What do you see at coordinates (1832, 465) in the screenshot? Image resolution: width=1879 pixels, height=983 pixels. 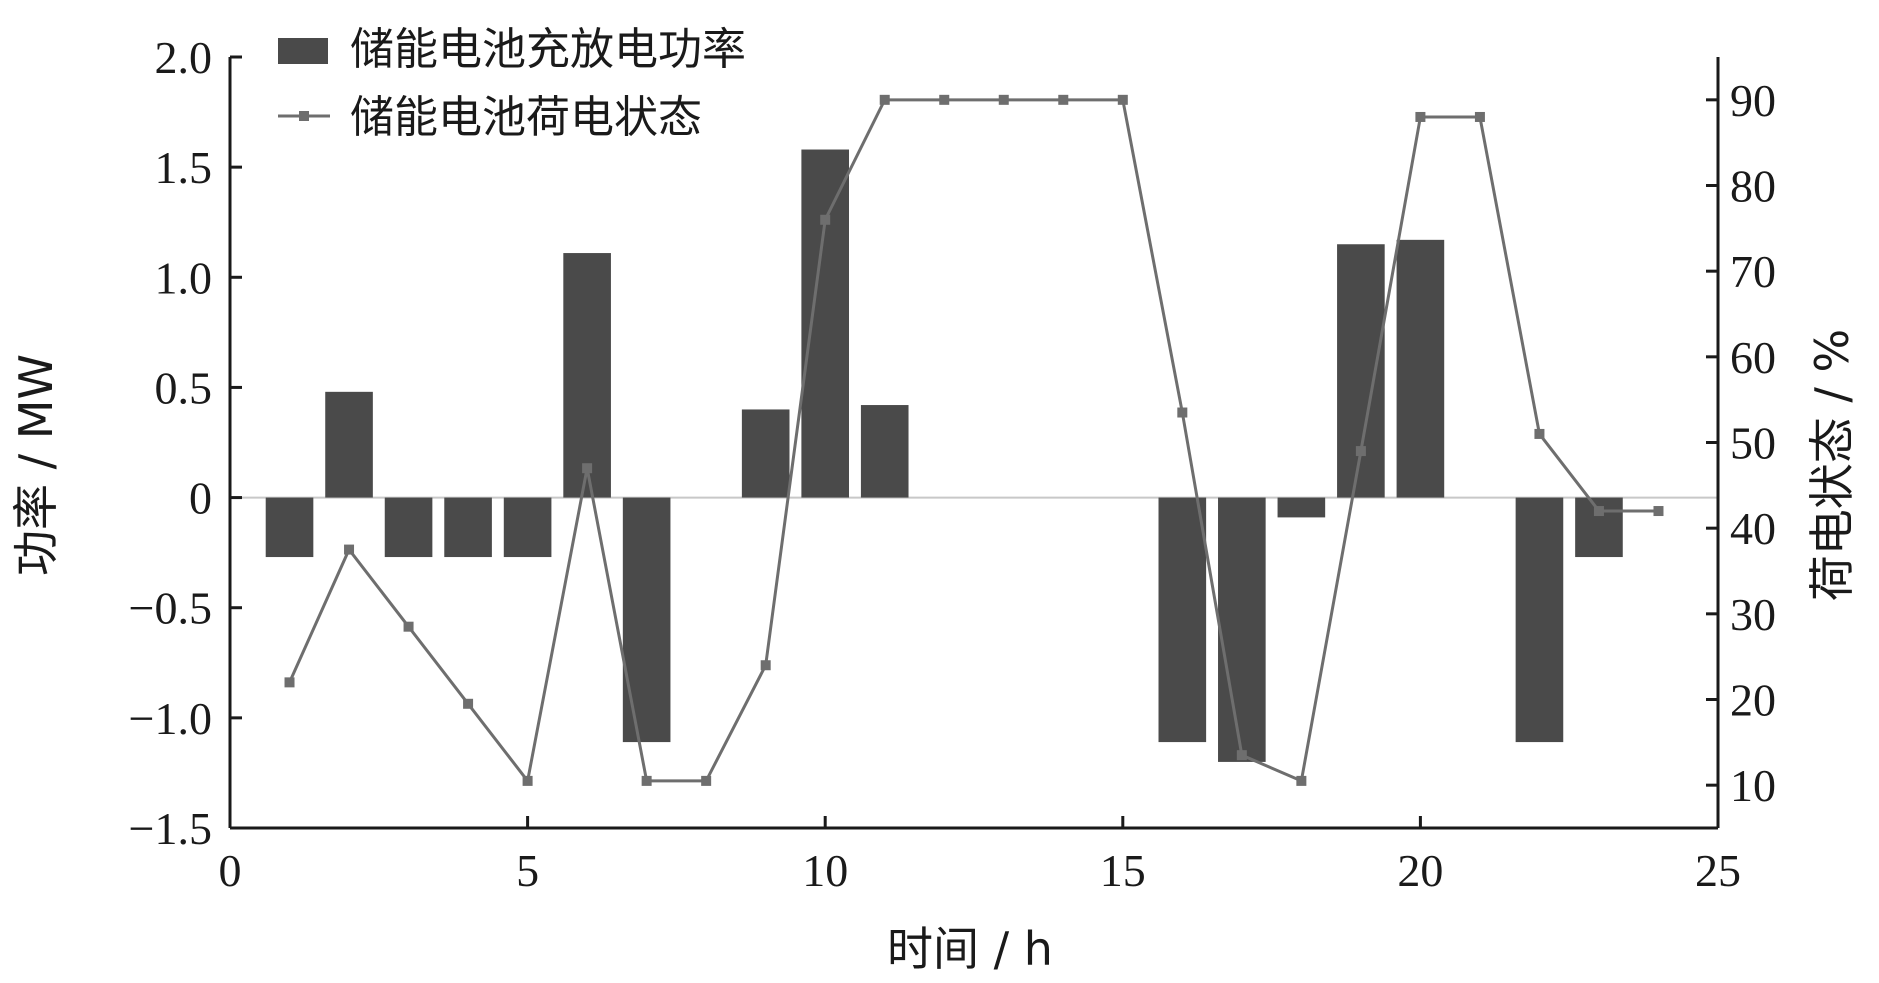 I see `y-right-axis-label: 荷电状态 / %` at bounding box center [1832, 465].